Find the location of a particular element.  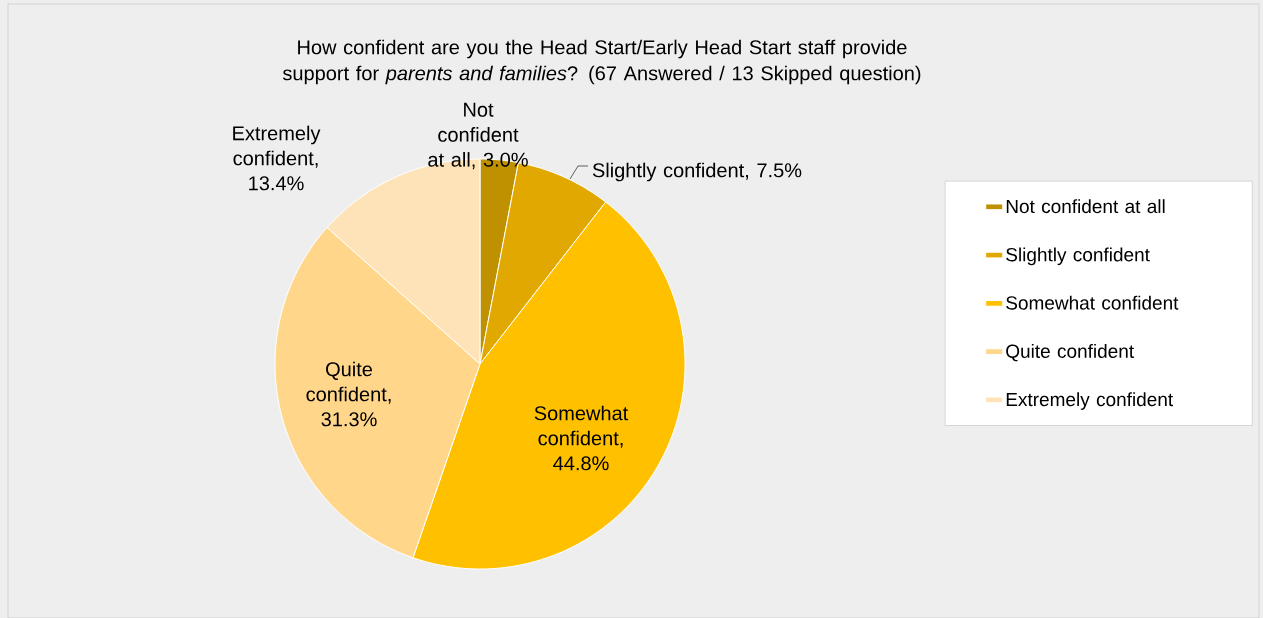

data-label: Slightly confident, 7.5% is located at coordinates (697, 172).